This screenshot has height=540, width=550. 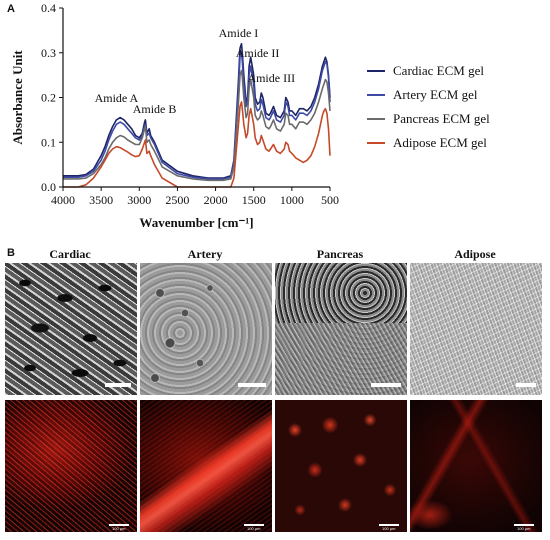 What do you see at coordinates (330, 200) in the screenshot?
I see `x-tick-label: 500` at bounding box center [330, 200].